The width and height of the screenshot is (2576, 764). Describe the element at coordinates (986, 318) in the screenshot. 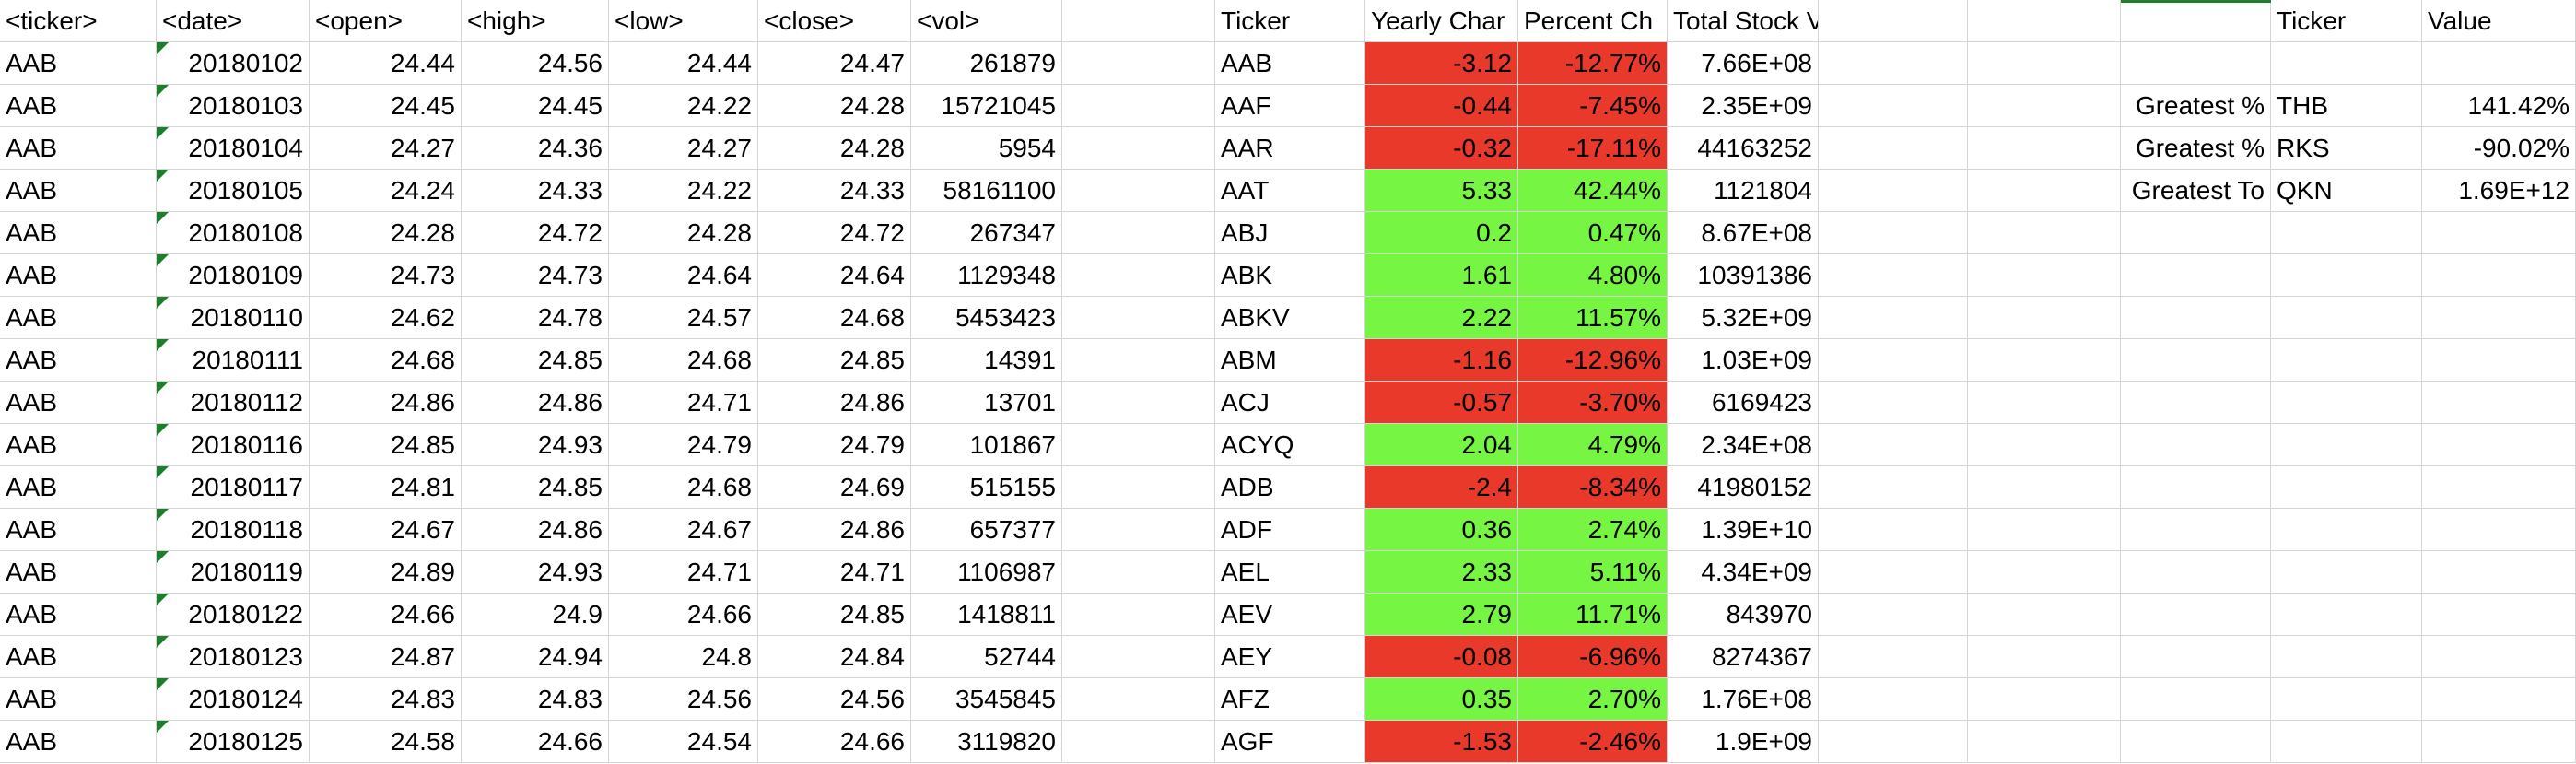

I see `value-cell: 5453423` at that location.